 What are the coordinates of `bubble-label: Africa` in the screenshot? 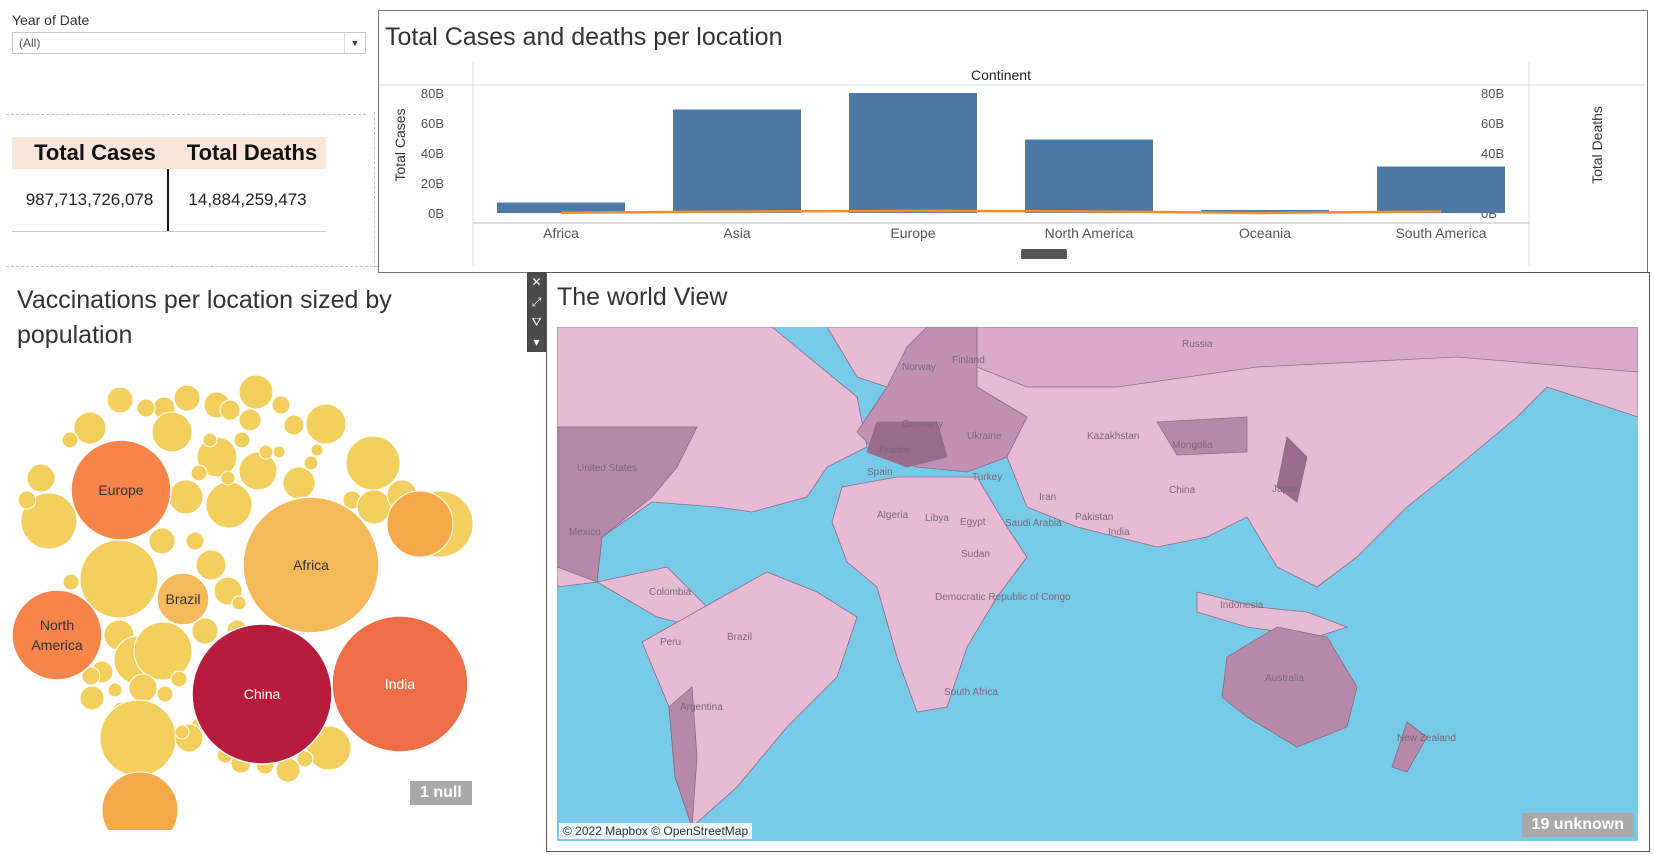 It's located at (311, 565).